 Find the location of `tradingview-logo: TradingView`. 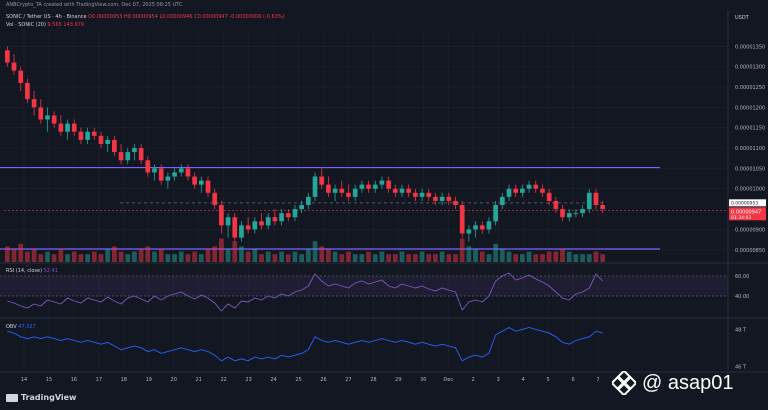

tradingview-logo: TradingView is located at coordinates (41, 397).